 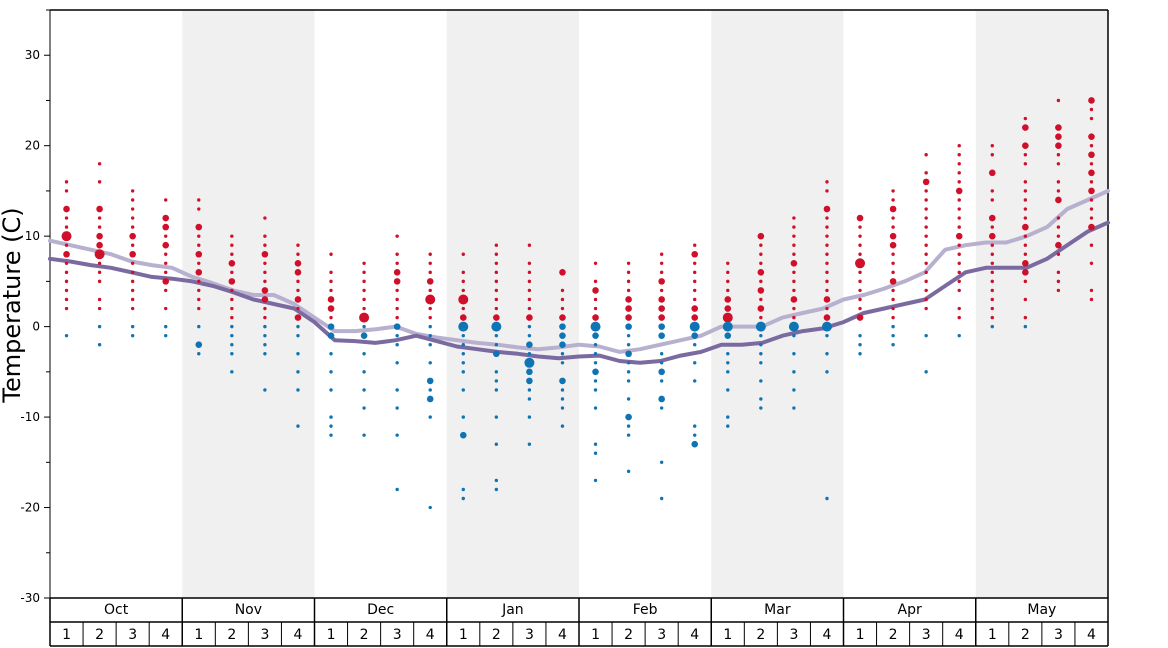 What do you see at coordinates (1041, 304) in the screenshot?
I see `month-band-may` at bounding box center [1041, 304].